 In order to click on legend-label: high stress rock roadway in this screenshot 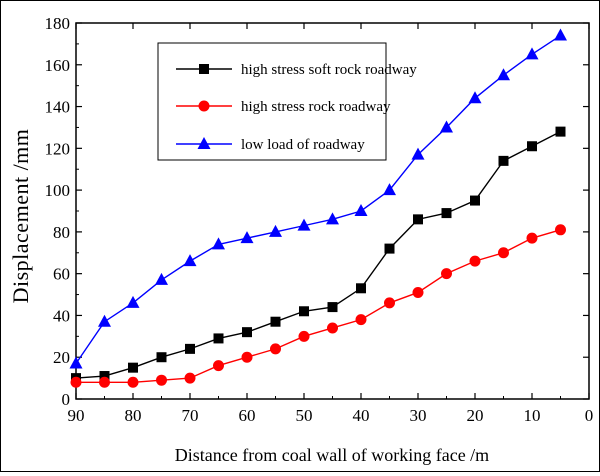, I will do `click(316, 107)`.